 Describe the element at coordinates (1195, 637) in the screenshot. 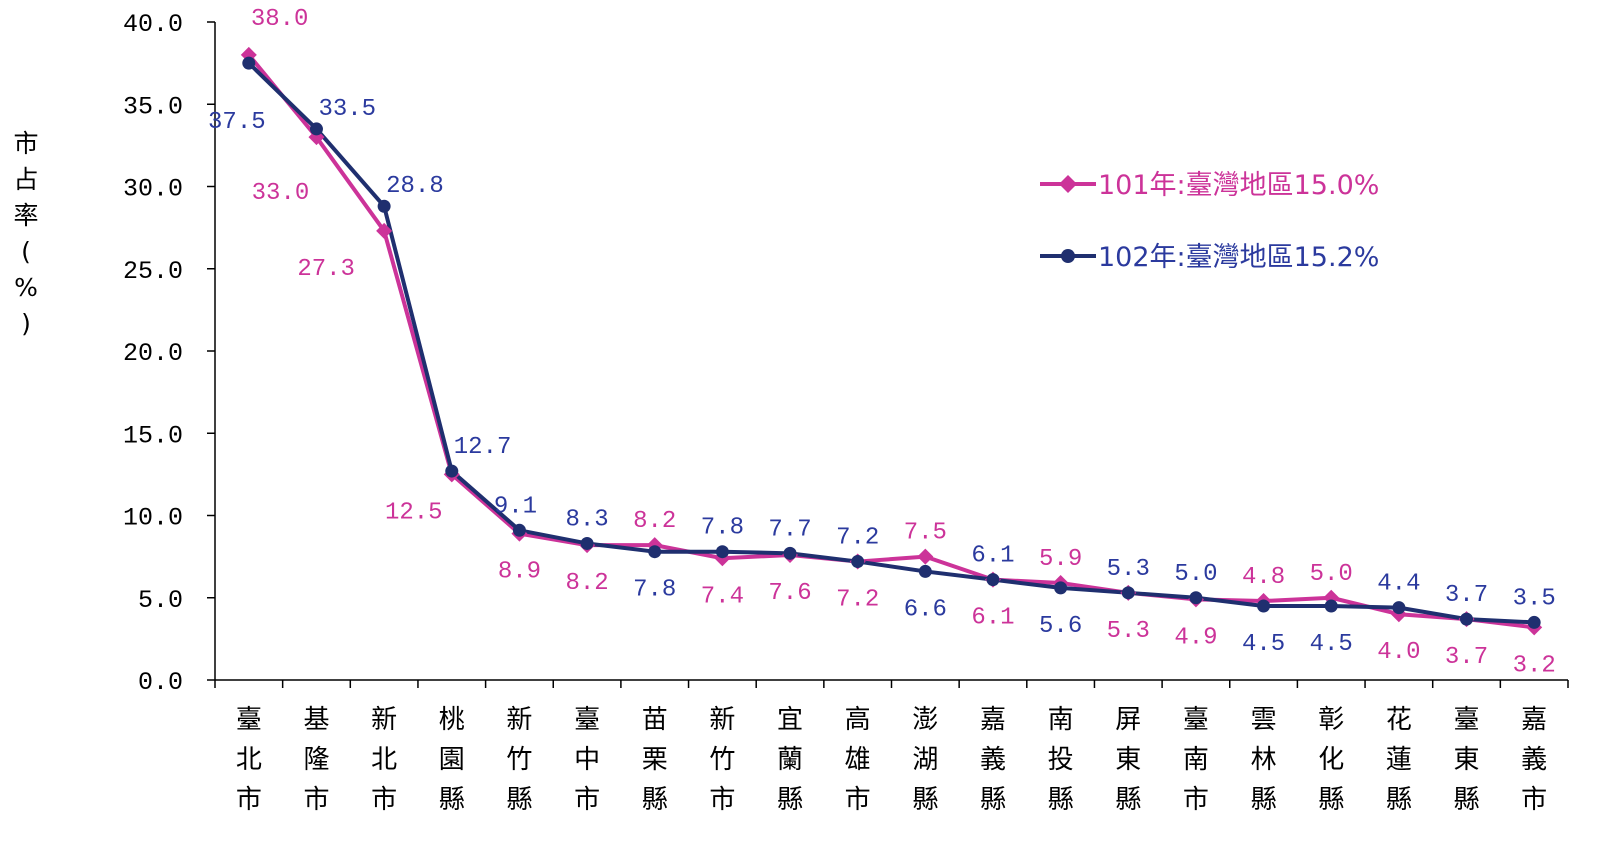

I see `data-label-series-1: 4.9` at that location.